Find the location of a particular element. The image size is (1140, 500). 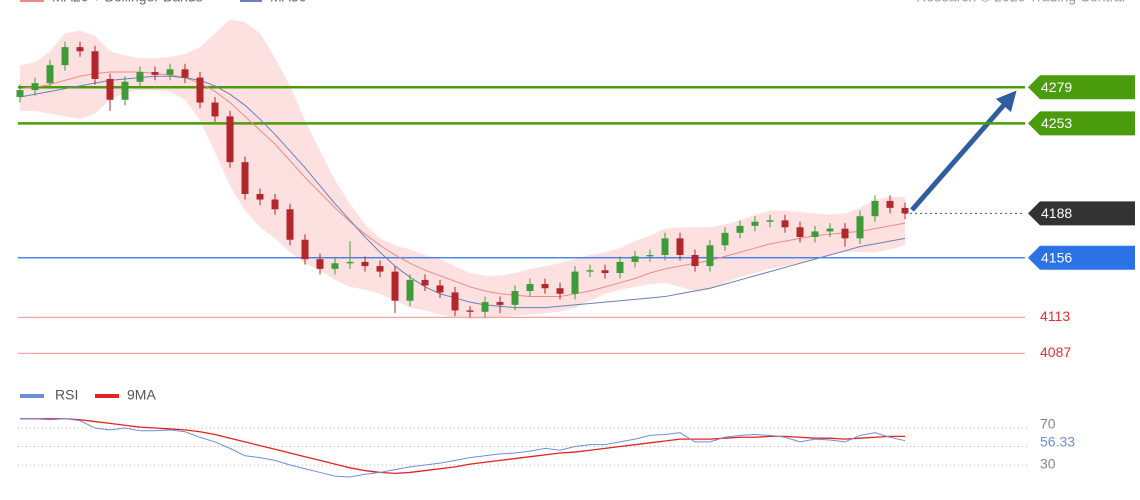

level-label: 4188 is located at coordinates (1056, 213).